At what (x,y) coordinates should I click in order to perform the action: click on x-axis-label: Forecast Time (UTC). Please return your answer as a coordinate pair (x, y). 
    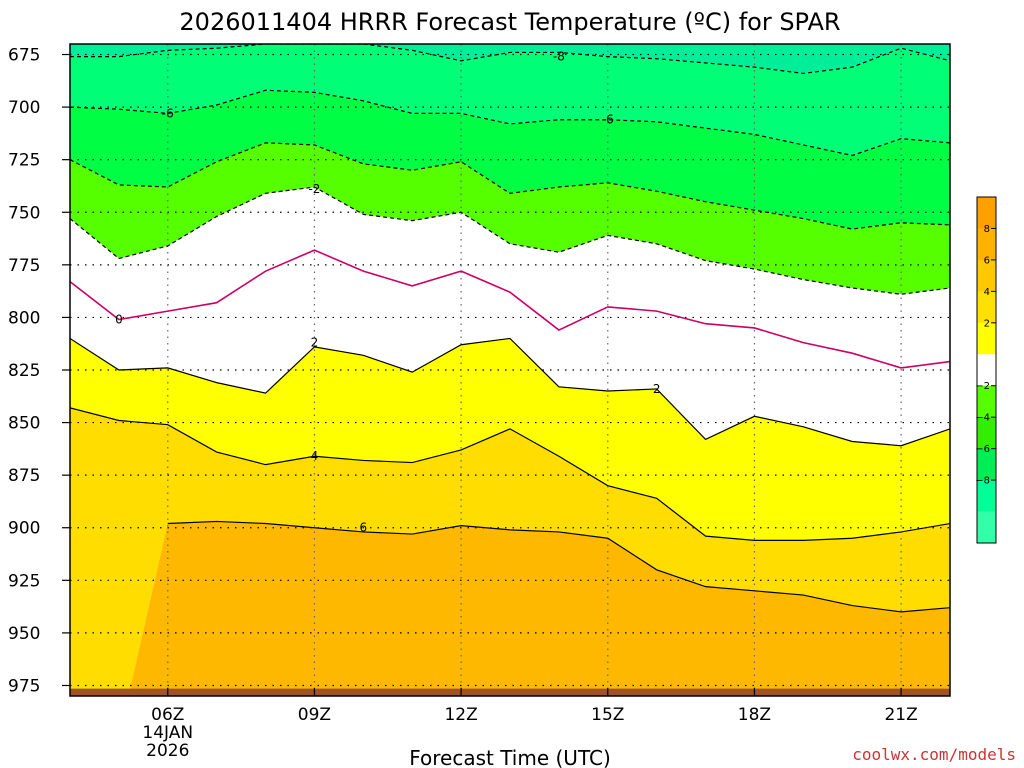
    Looking at the image, I should click on (510, 757).